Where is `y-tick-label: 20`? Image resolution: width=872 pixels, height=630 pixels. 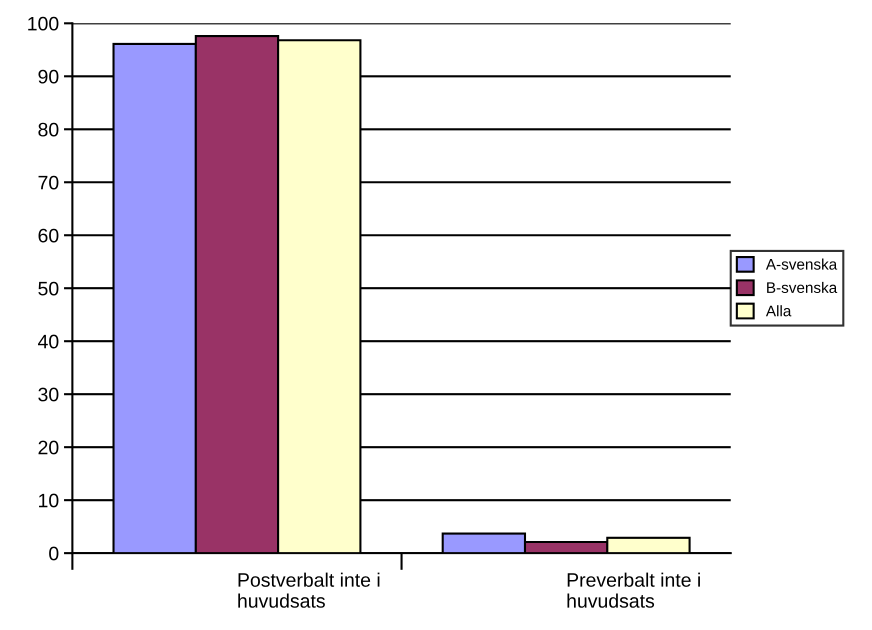
y-tick-label: 20 is located at coordinates (48, 447).